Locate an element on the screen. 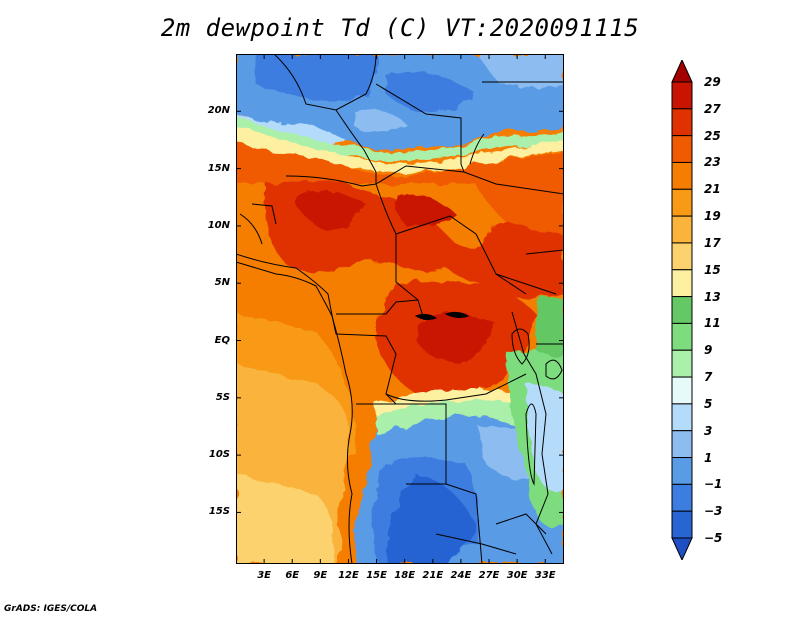 This screenshot has height=618, width=800. colorbar is located at coordinates (682, 310).